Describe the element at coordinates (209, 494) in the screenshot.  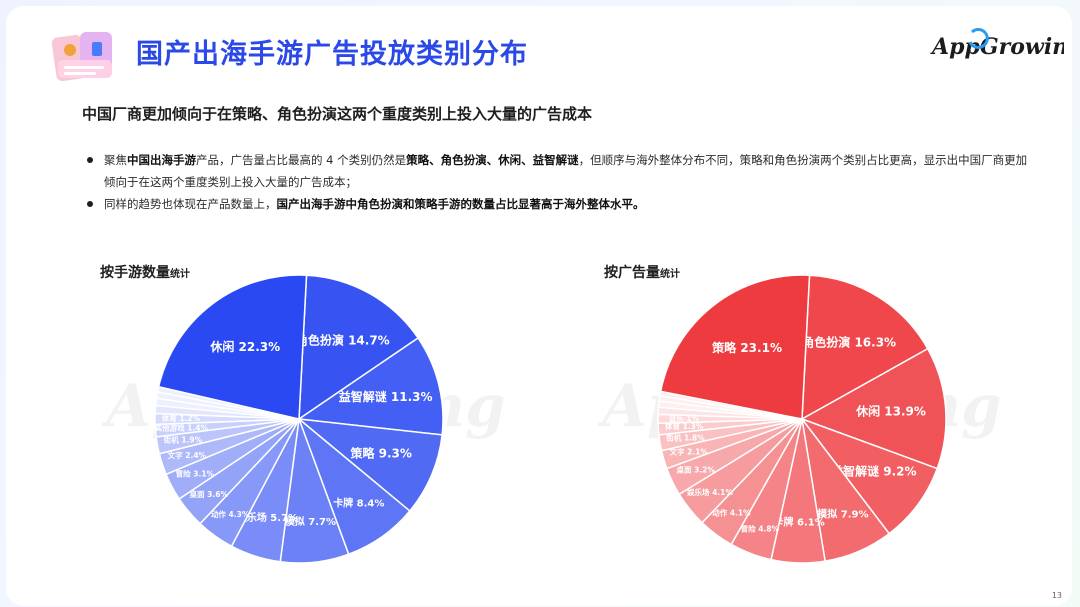
I see `pie-label: 桌面 3.6%` at that location.